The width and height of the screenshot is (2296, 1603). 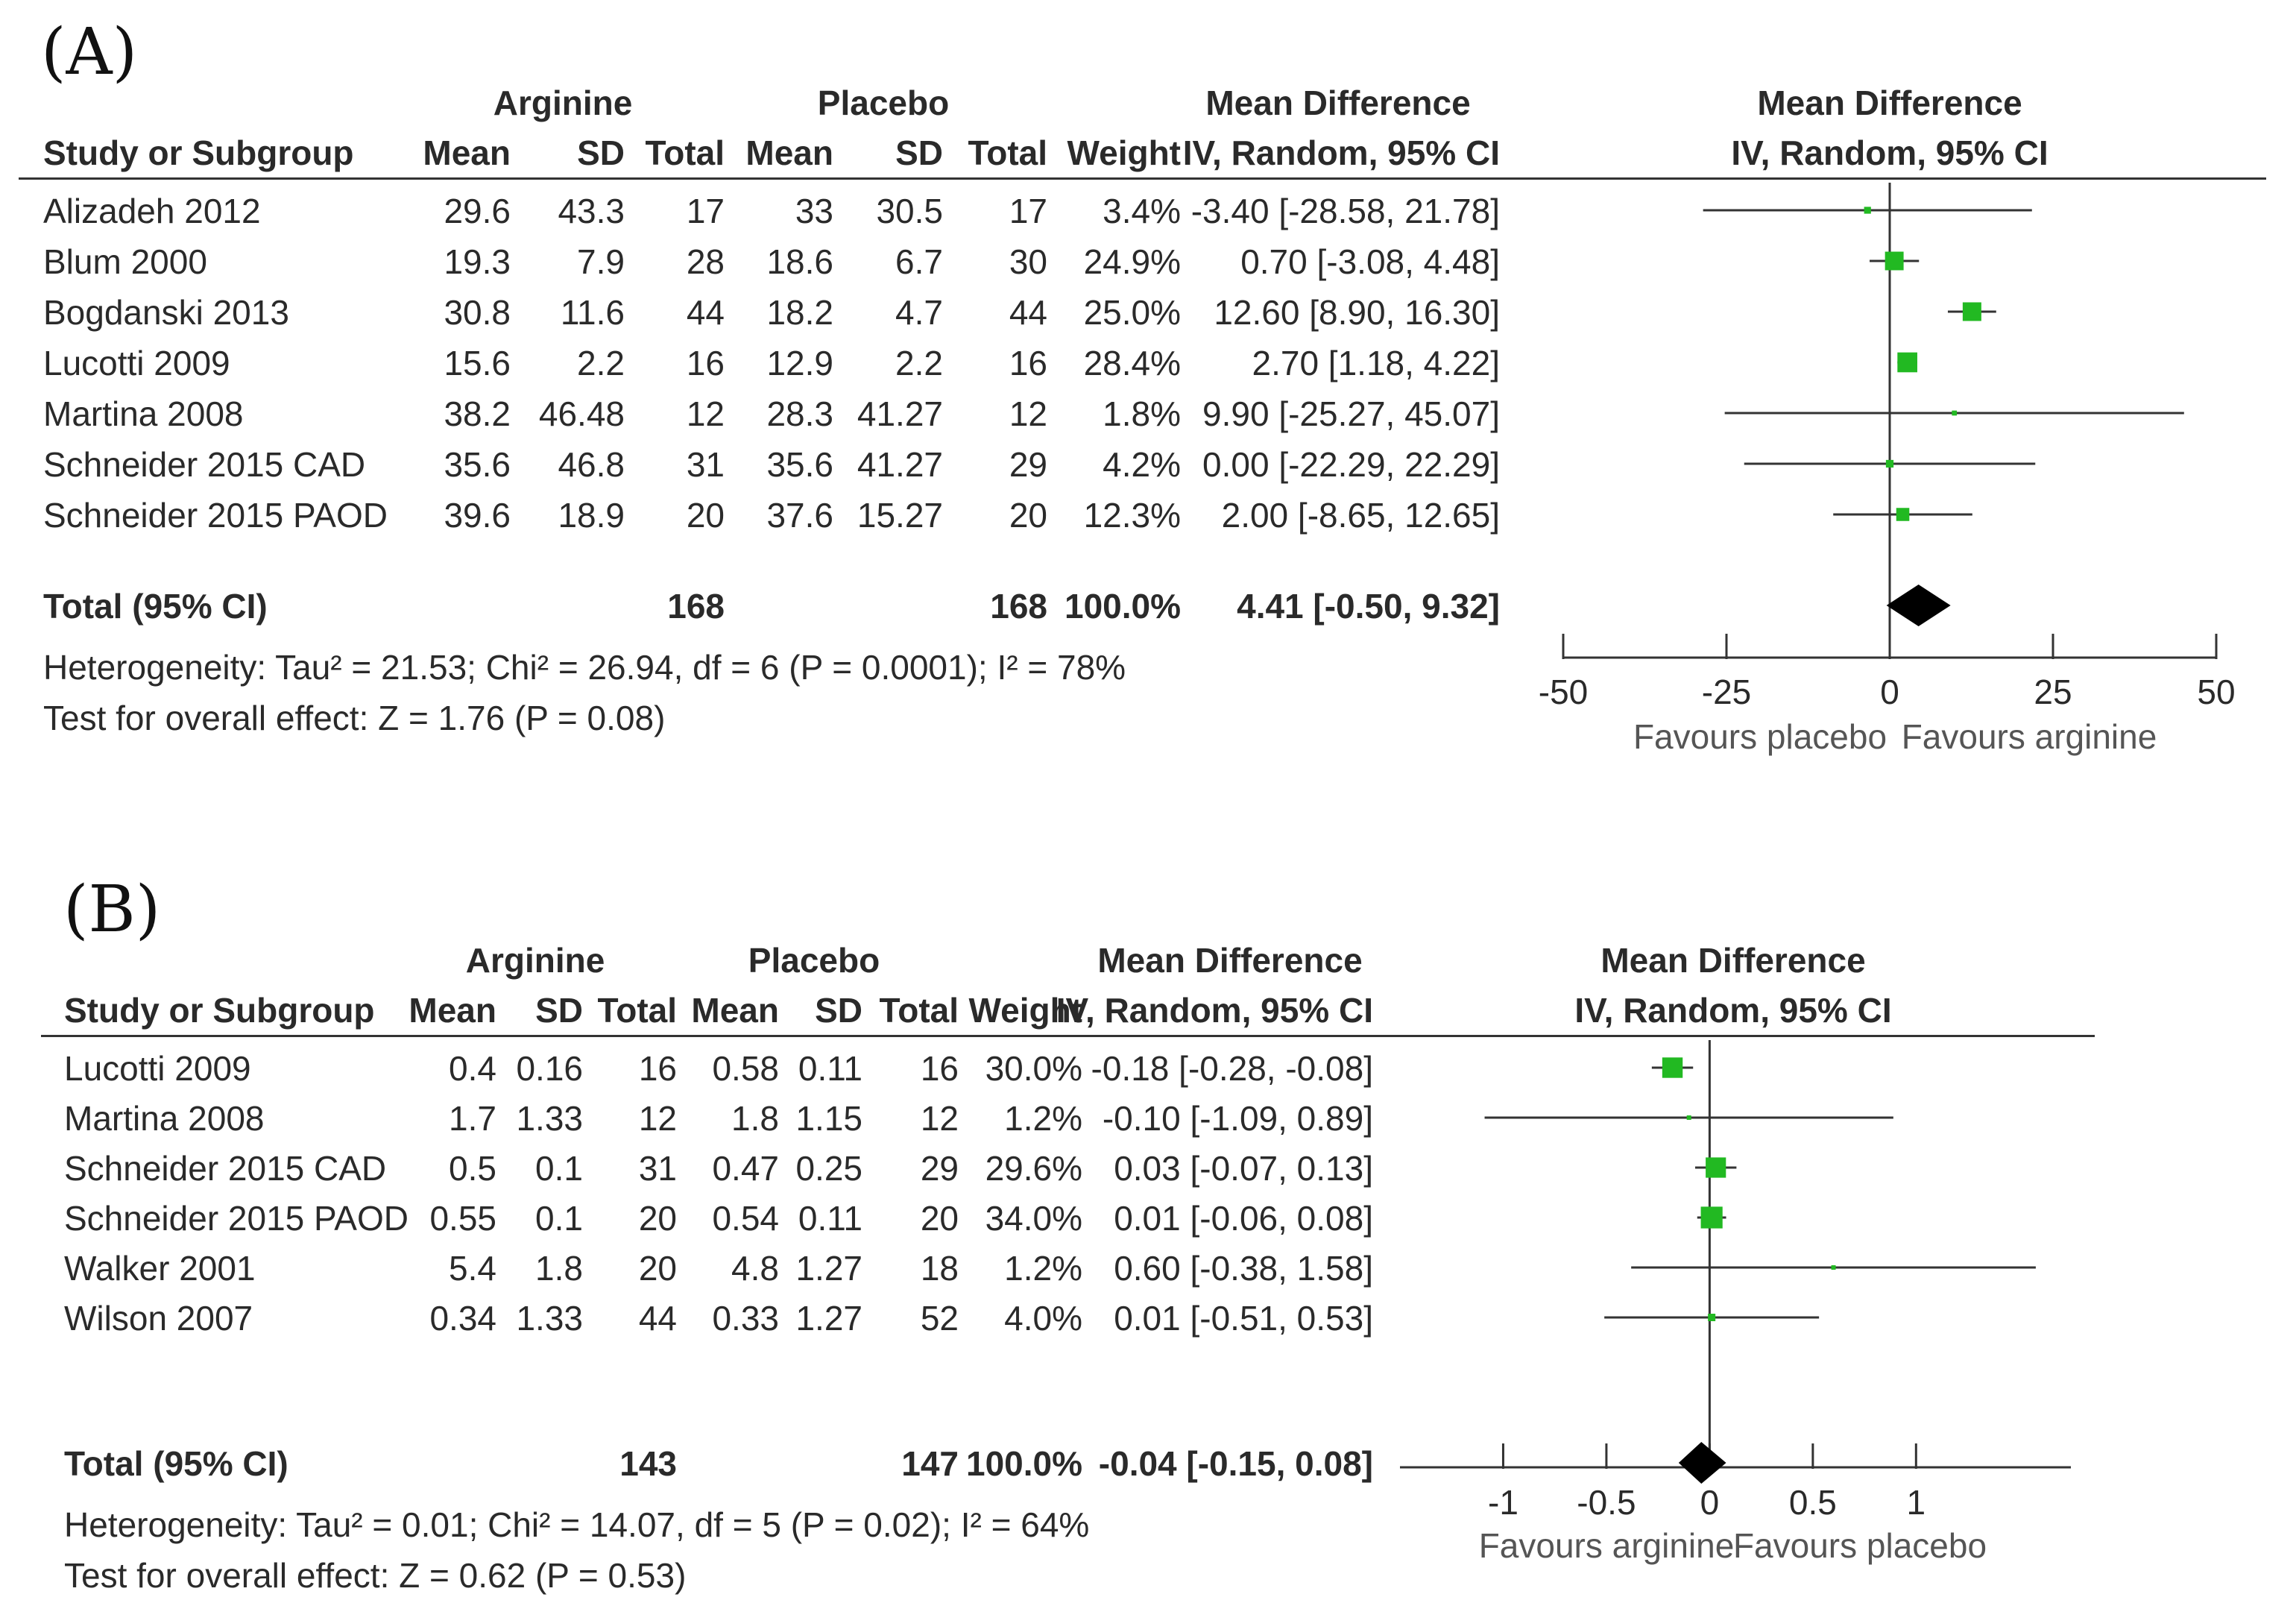 I want to click on favours-right-label: Favours arginine, so click(x=2029, y=736).